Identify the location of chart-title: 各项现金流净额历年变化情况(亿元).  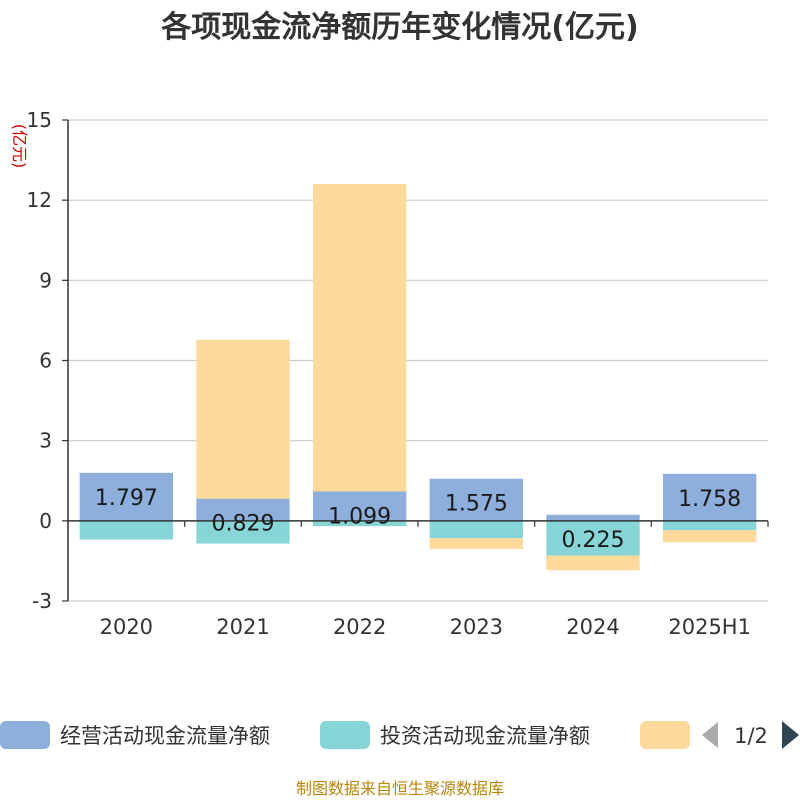
(399, 27).